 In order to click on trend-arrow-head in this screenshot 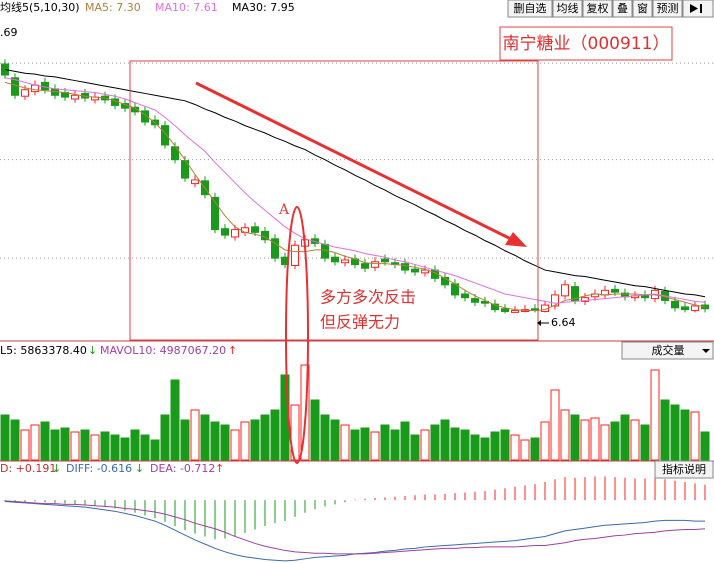, I will do `click(516, 239)`.